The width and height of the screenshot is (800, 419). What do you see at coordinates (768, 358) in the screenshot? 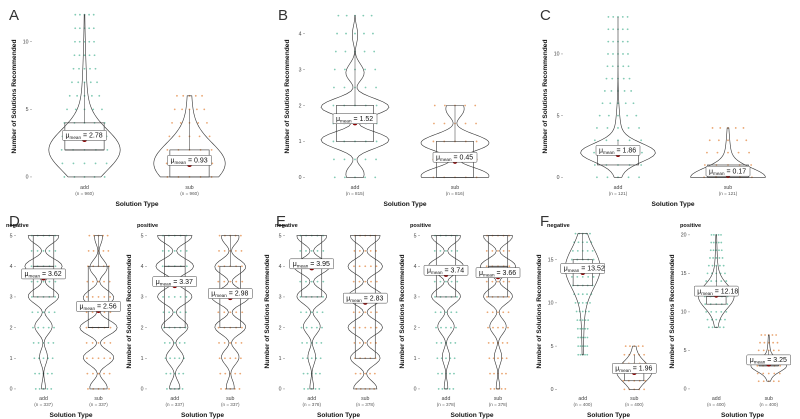
I see `violin-sub` at bounding box center [768, 358].